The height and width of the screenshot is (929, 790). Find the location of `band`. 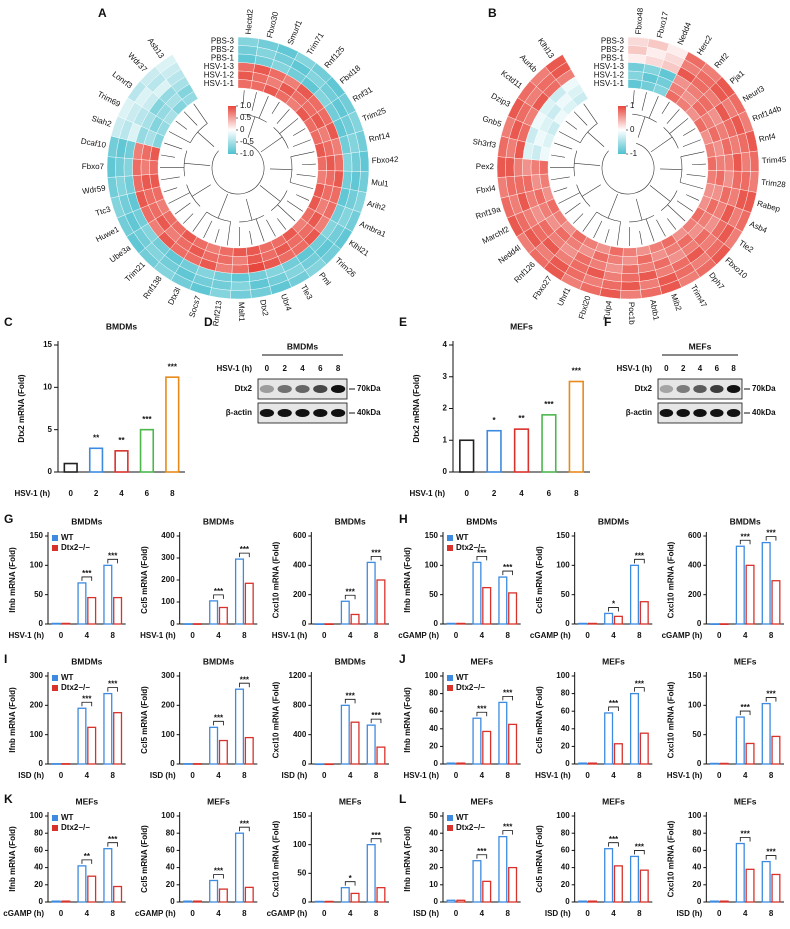

band is located at coordinates (717, 389).